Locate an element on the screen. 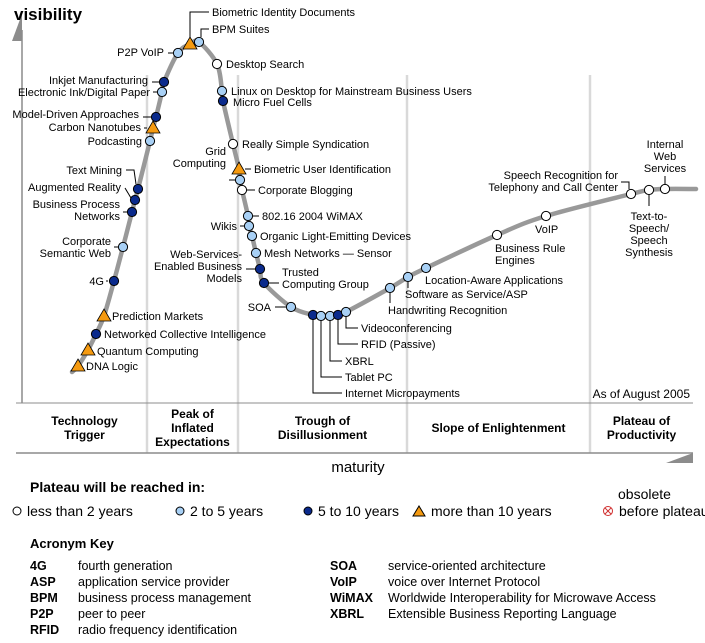 This screenshot has width=705, height=643. label-line: Enabled Business is located at coordinates (198, 267).